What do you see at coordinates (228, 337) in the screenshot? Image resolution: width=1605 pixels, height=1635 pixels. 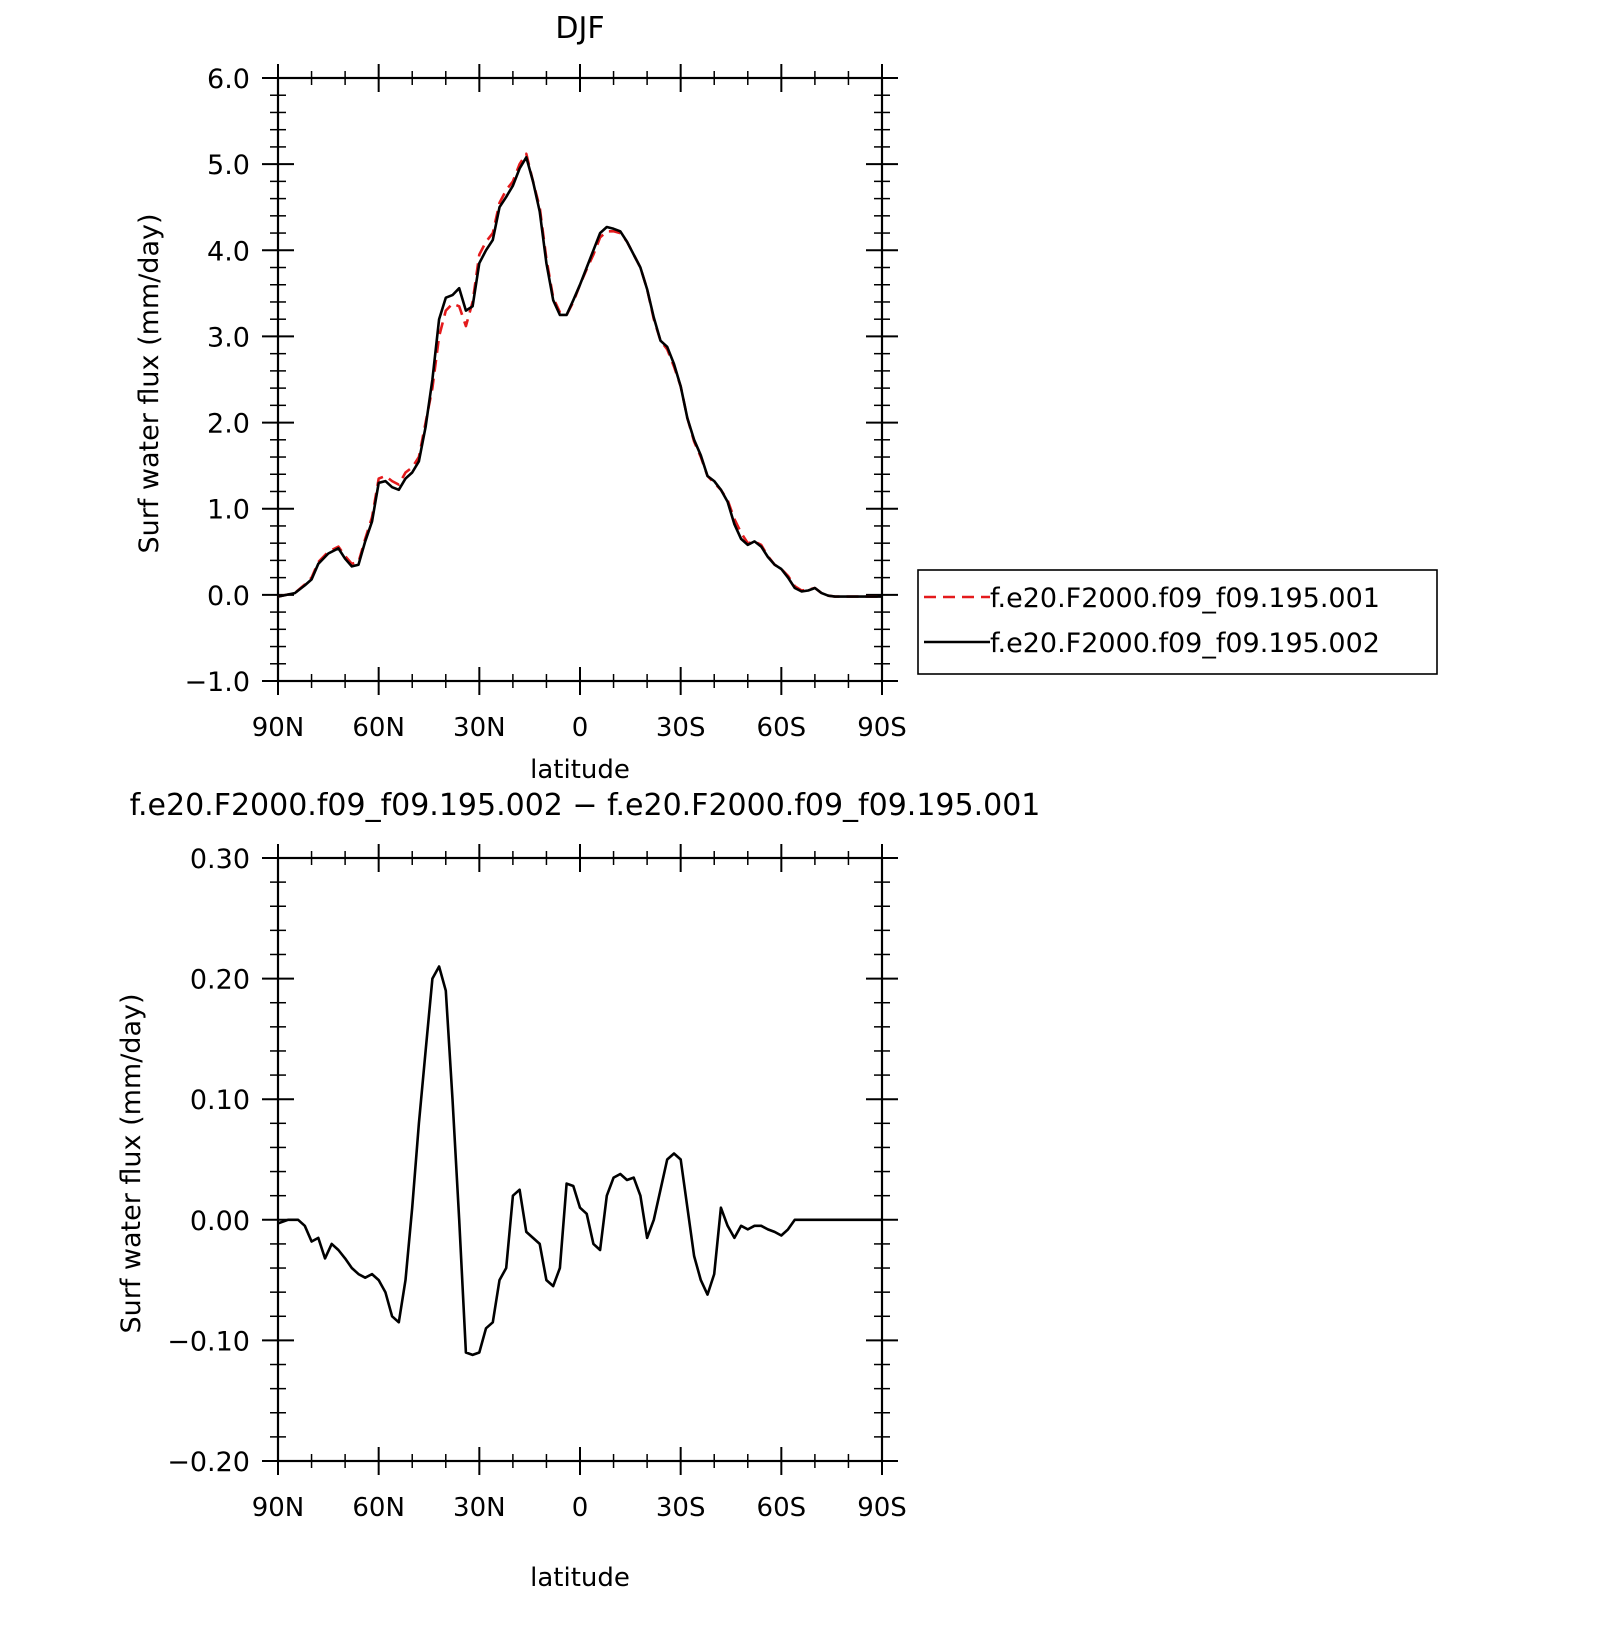 I see `y-tick-label: 3.0` at bounding box center [228, 337].